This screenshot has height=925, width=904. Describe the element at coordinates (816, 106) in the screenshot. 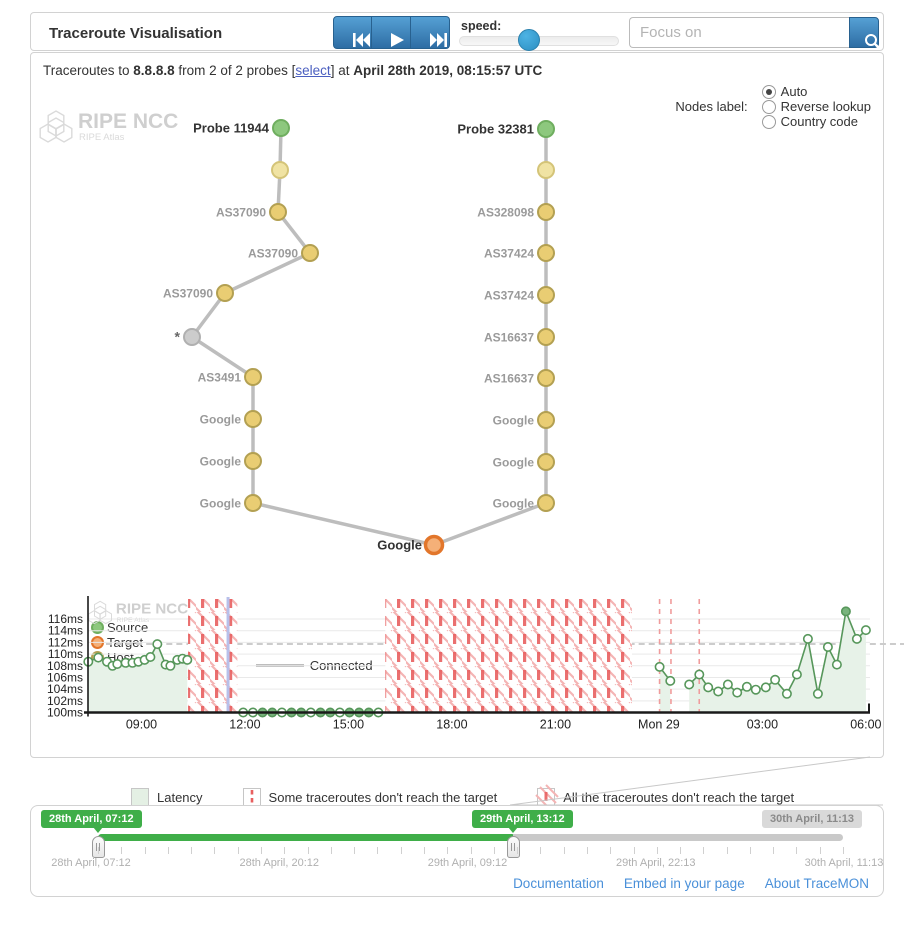

I see `nodes-label-radio-reverse-lookup: Reverse lookup` at that location.